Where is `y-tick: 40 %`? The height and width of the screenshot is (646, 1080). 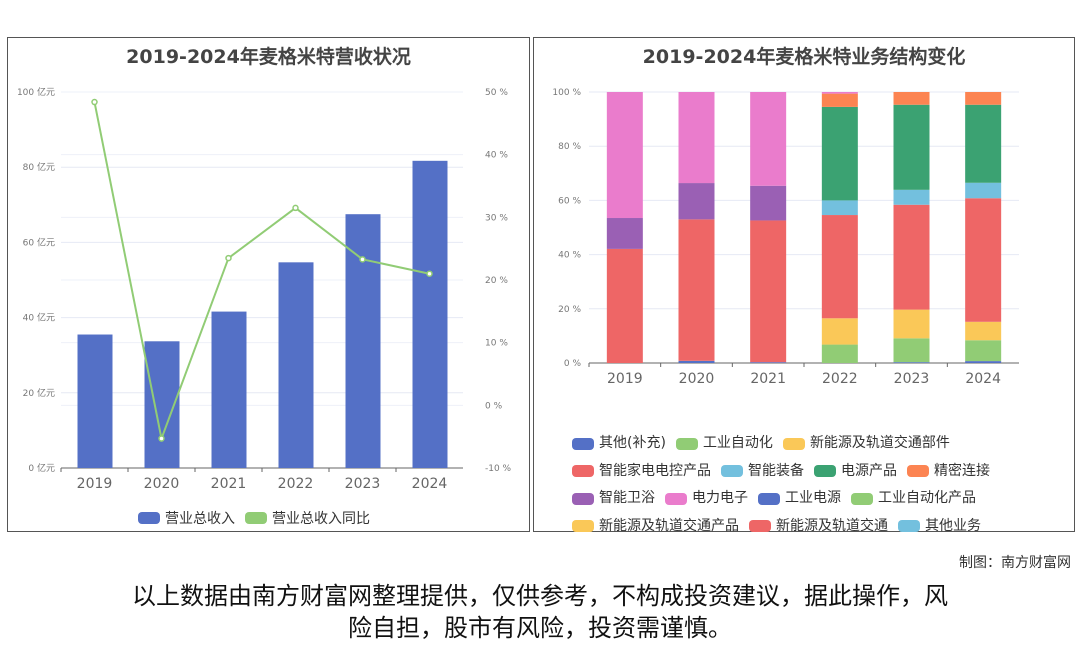 y-tick: 40 % is located at coordinates (569, 256).